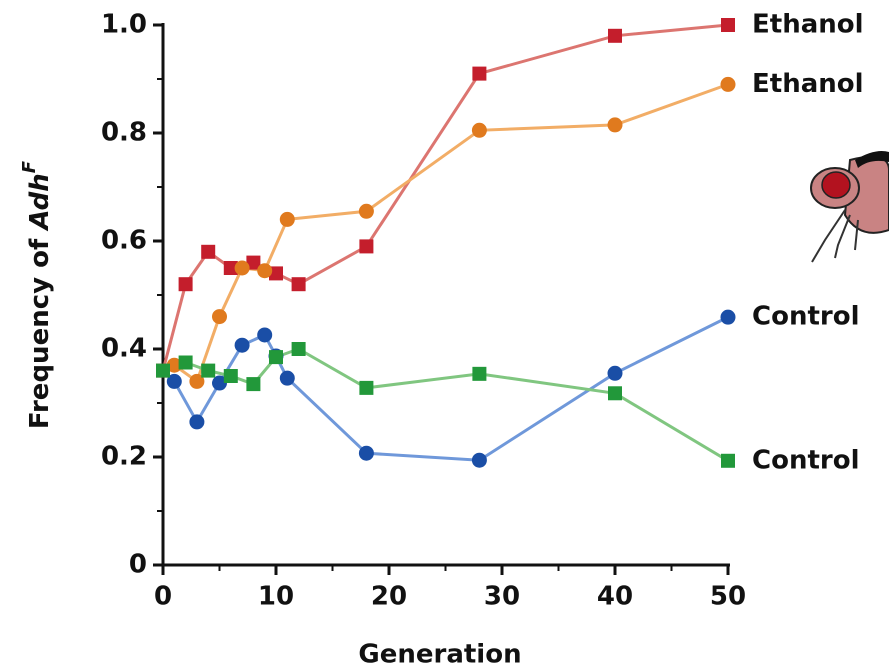 The width and height of the screenshot is (889, 670). Describe the element at coordinates (849, 207) in the screenshot. I see `fly-illustration` at that location.